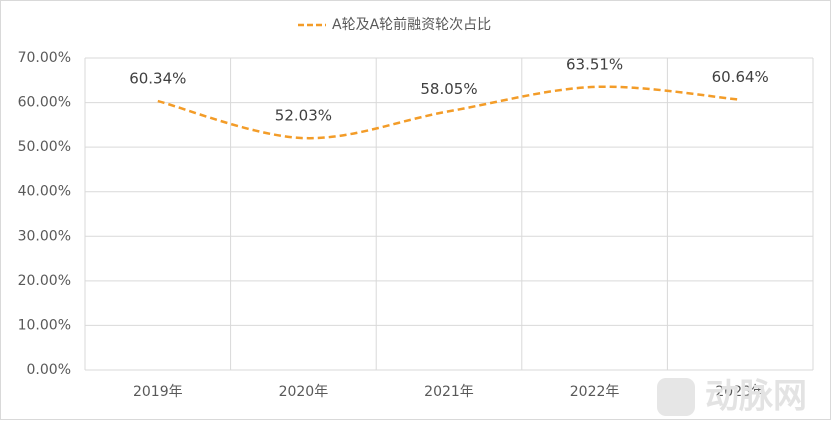 The image size is (831, 427). Describe the element at coordinates (448, 89) in the screenshot. I see `data-label: 58.05%` at that location.